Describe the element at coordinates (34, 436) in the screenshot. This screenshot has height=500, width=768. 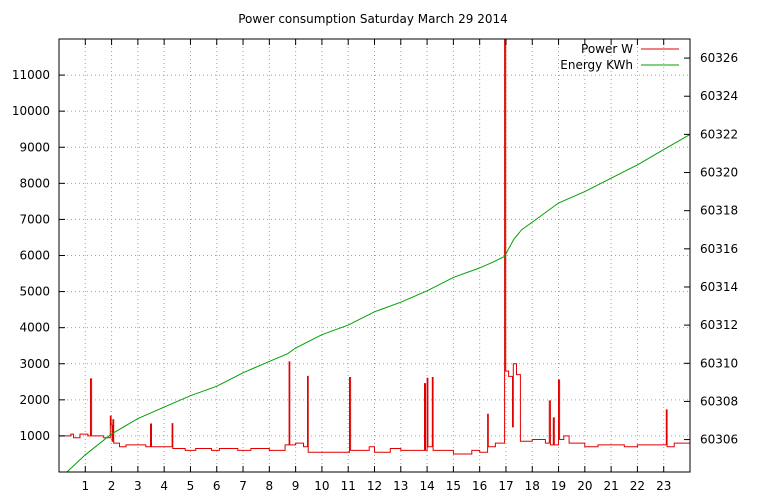
I see `y-tick-label: 1000` at that location.